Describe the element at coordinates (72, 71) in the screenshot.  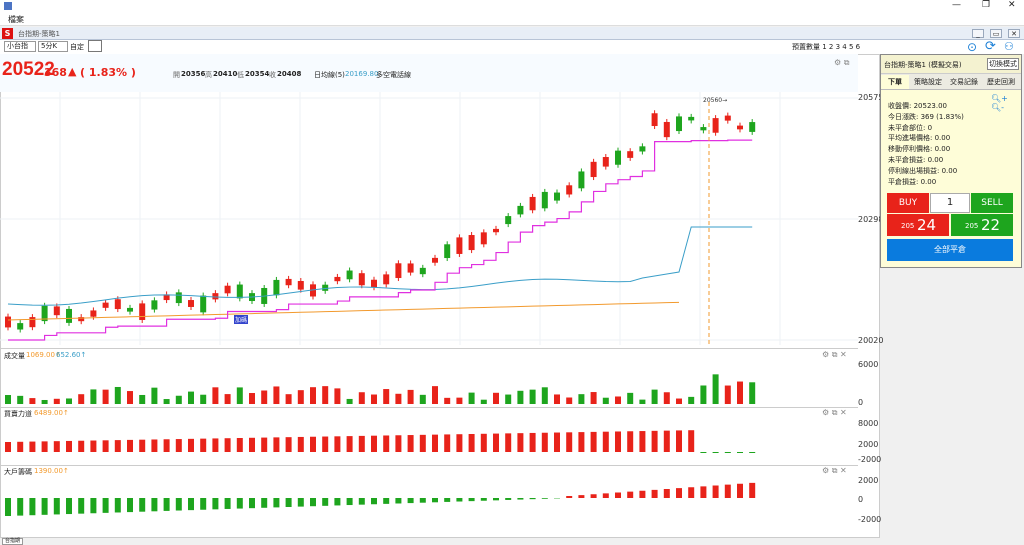
I see `up-arrow-icon: ▲` at that location.